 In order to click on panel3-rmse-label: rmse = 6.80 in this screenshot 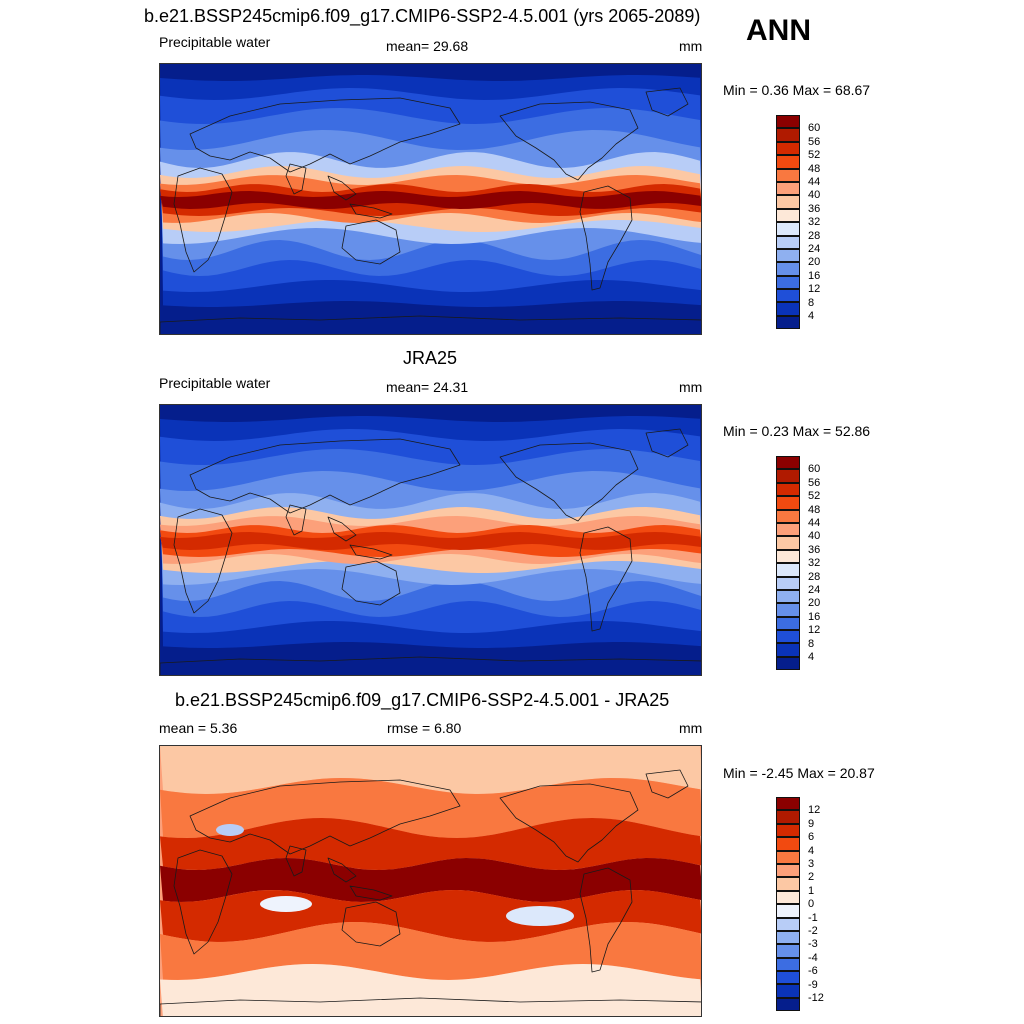, I will do `click(424, 728)`.